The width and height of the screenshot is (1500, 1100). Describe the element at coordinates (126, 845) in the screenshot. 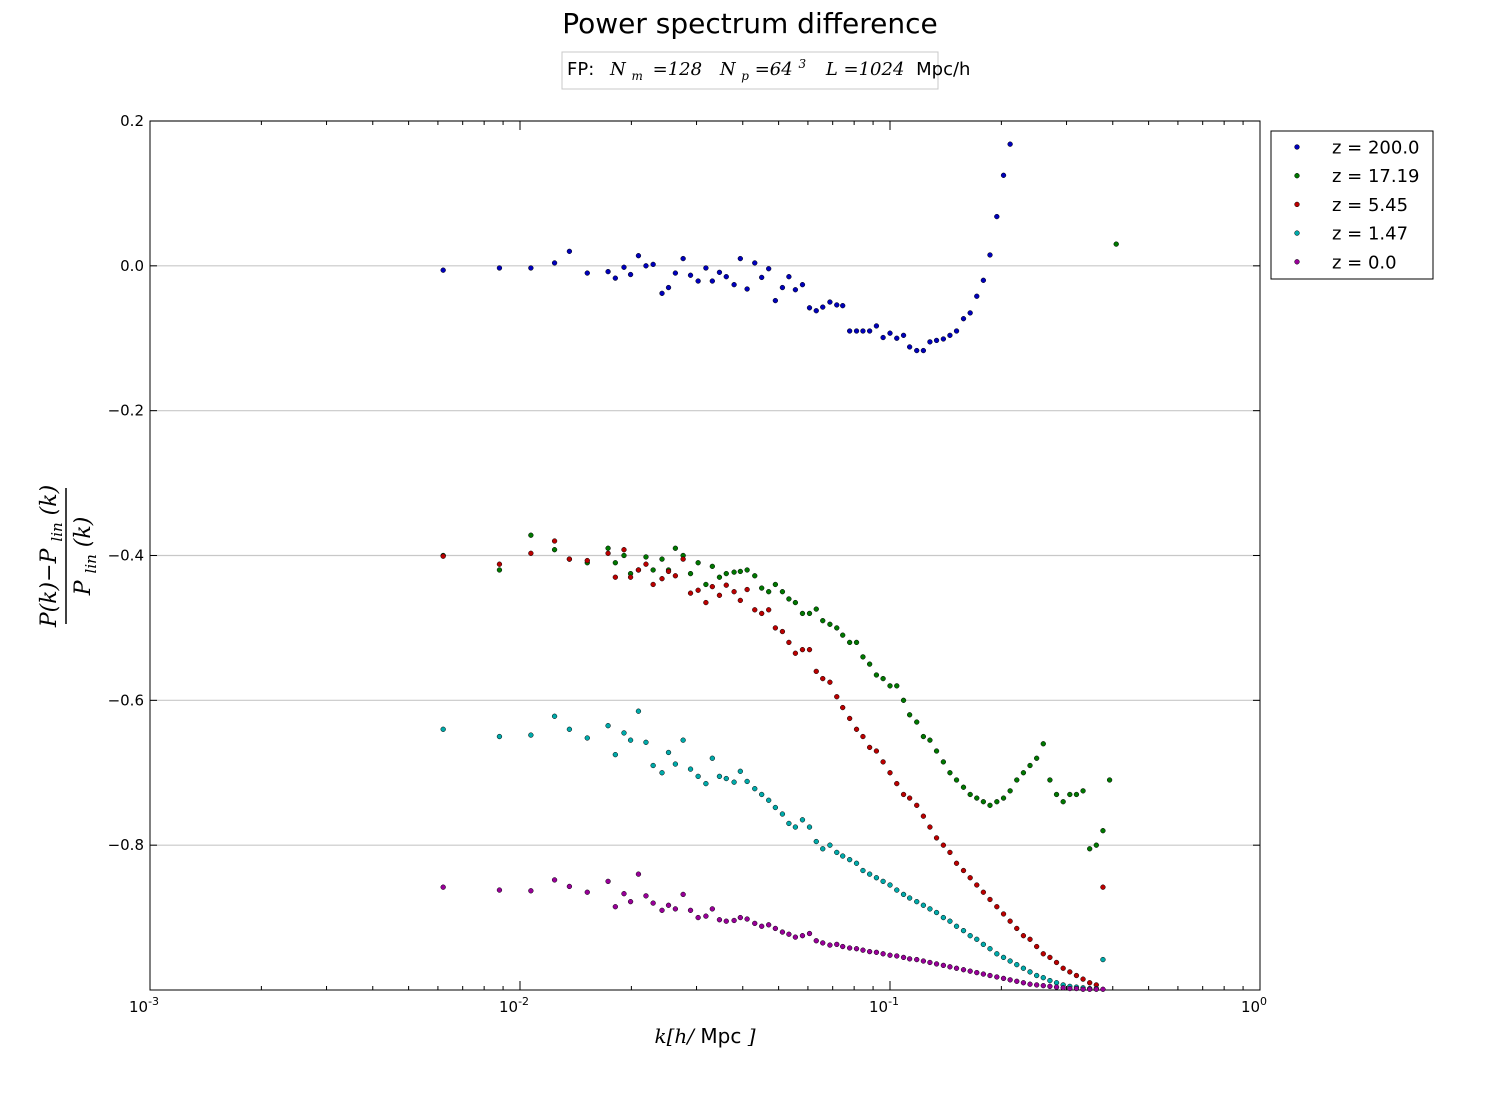

I see `y-tick-label: −0.8` at that location.